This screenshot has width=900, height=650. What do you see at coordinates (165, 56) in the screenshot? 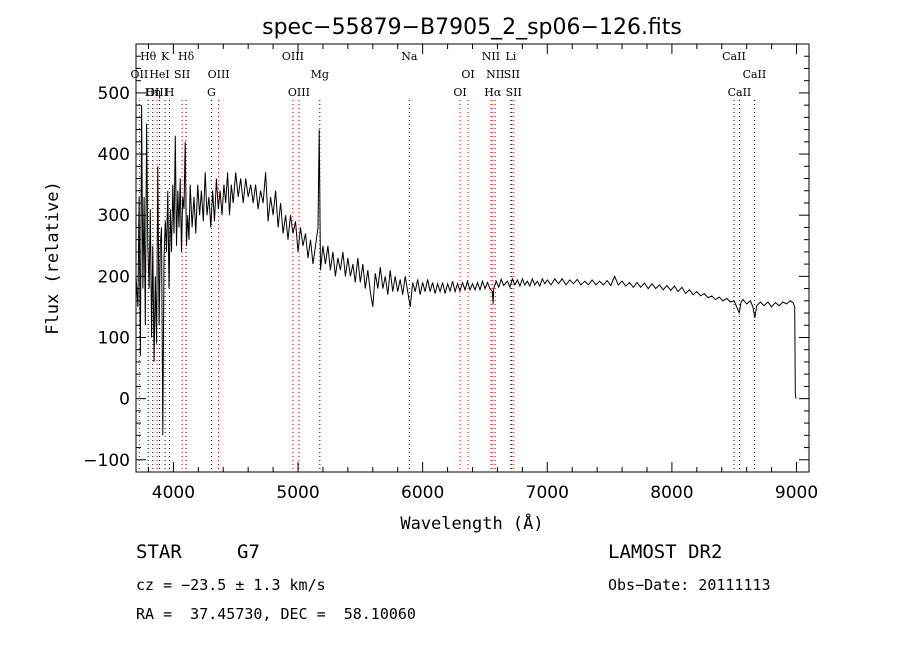
I see `line-marker-label-5: K` at bounding box center [165, 56].